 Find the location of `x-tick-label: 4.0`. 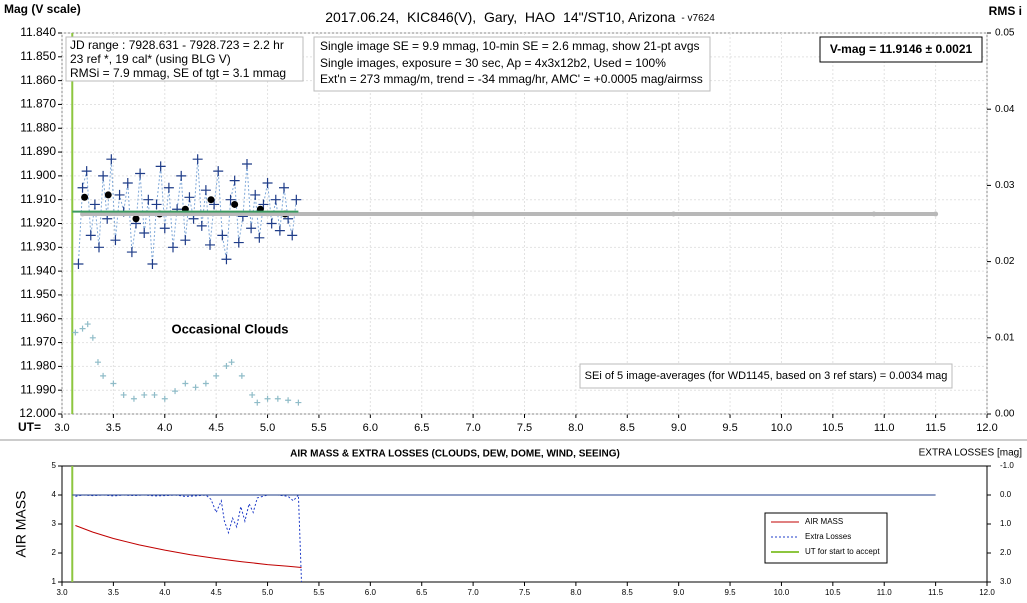

x-tick-label: 4.0 is located at coordinates (165, 592).